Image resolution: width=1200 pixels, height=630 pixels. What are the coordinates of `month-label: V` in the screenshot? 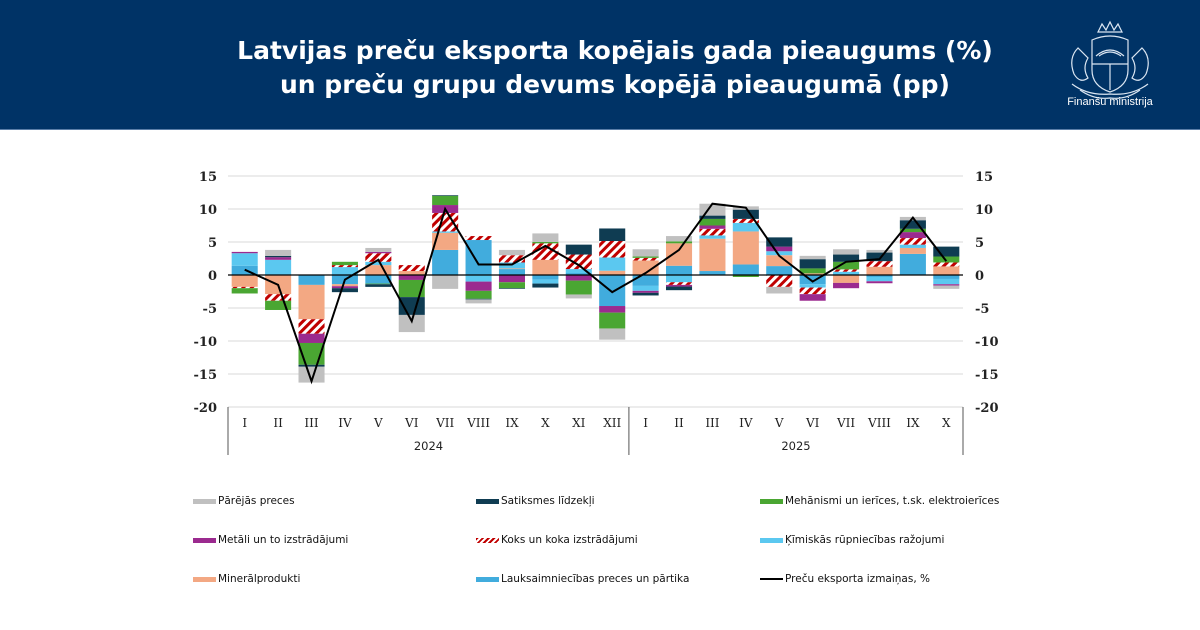 It's located at (779, 423).